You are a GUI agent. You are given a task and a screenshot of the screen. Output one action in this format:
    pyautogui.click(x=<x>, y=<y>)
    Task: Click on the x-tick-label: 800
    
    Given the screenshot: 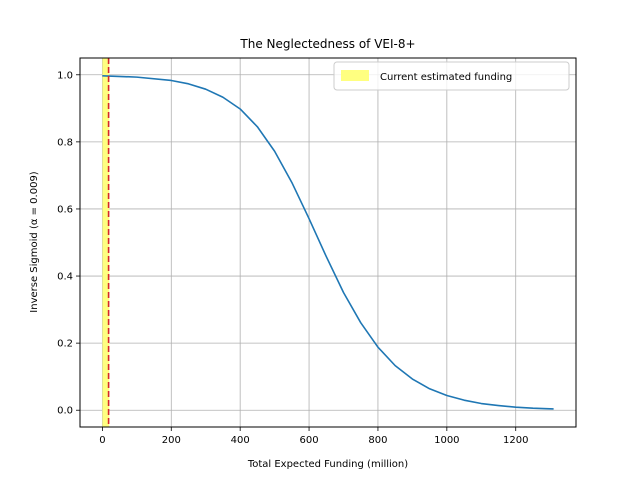 What is the action you would take?
    pyautogui.click(x=377, y=440)
    